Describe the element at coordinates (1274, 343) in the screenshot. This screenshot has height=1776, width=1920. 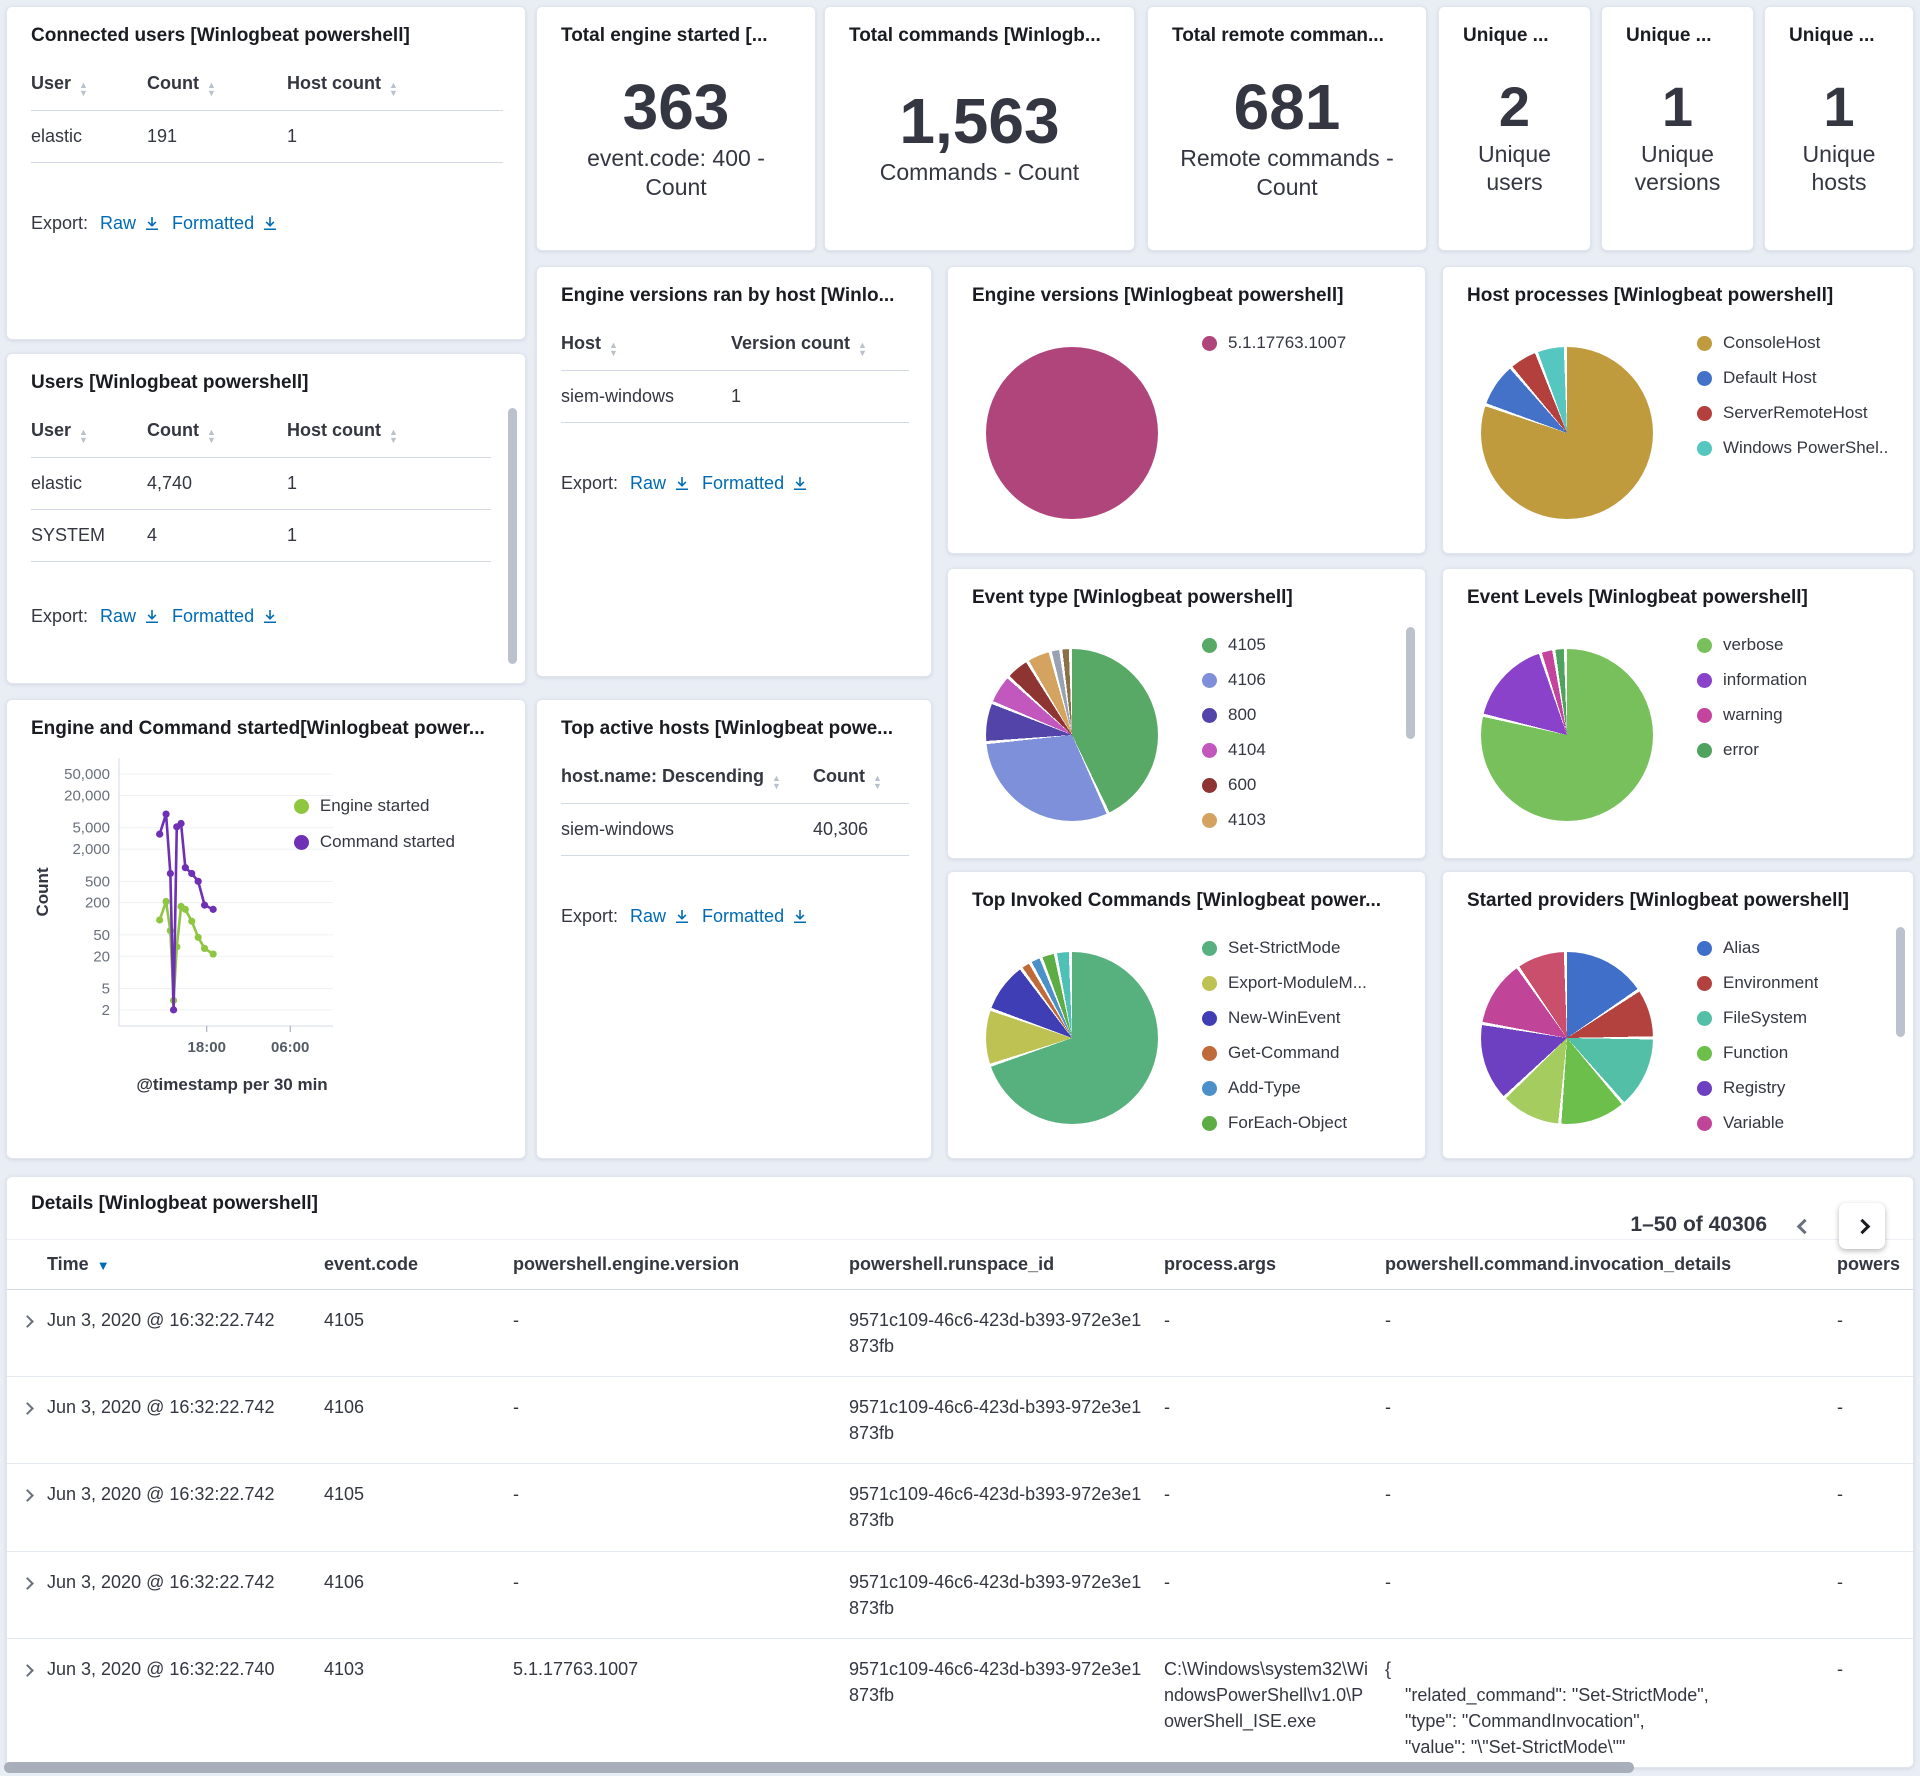
I see `legend-item: 5.1.17763.1007` at that location.